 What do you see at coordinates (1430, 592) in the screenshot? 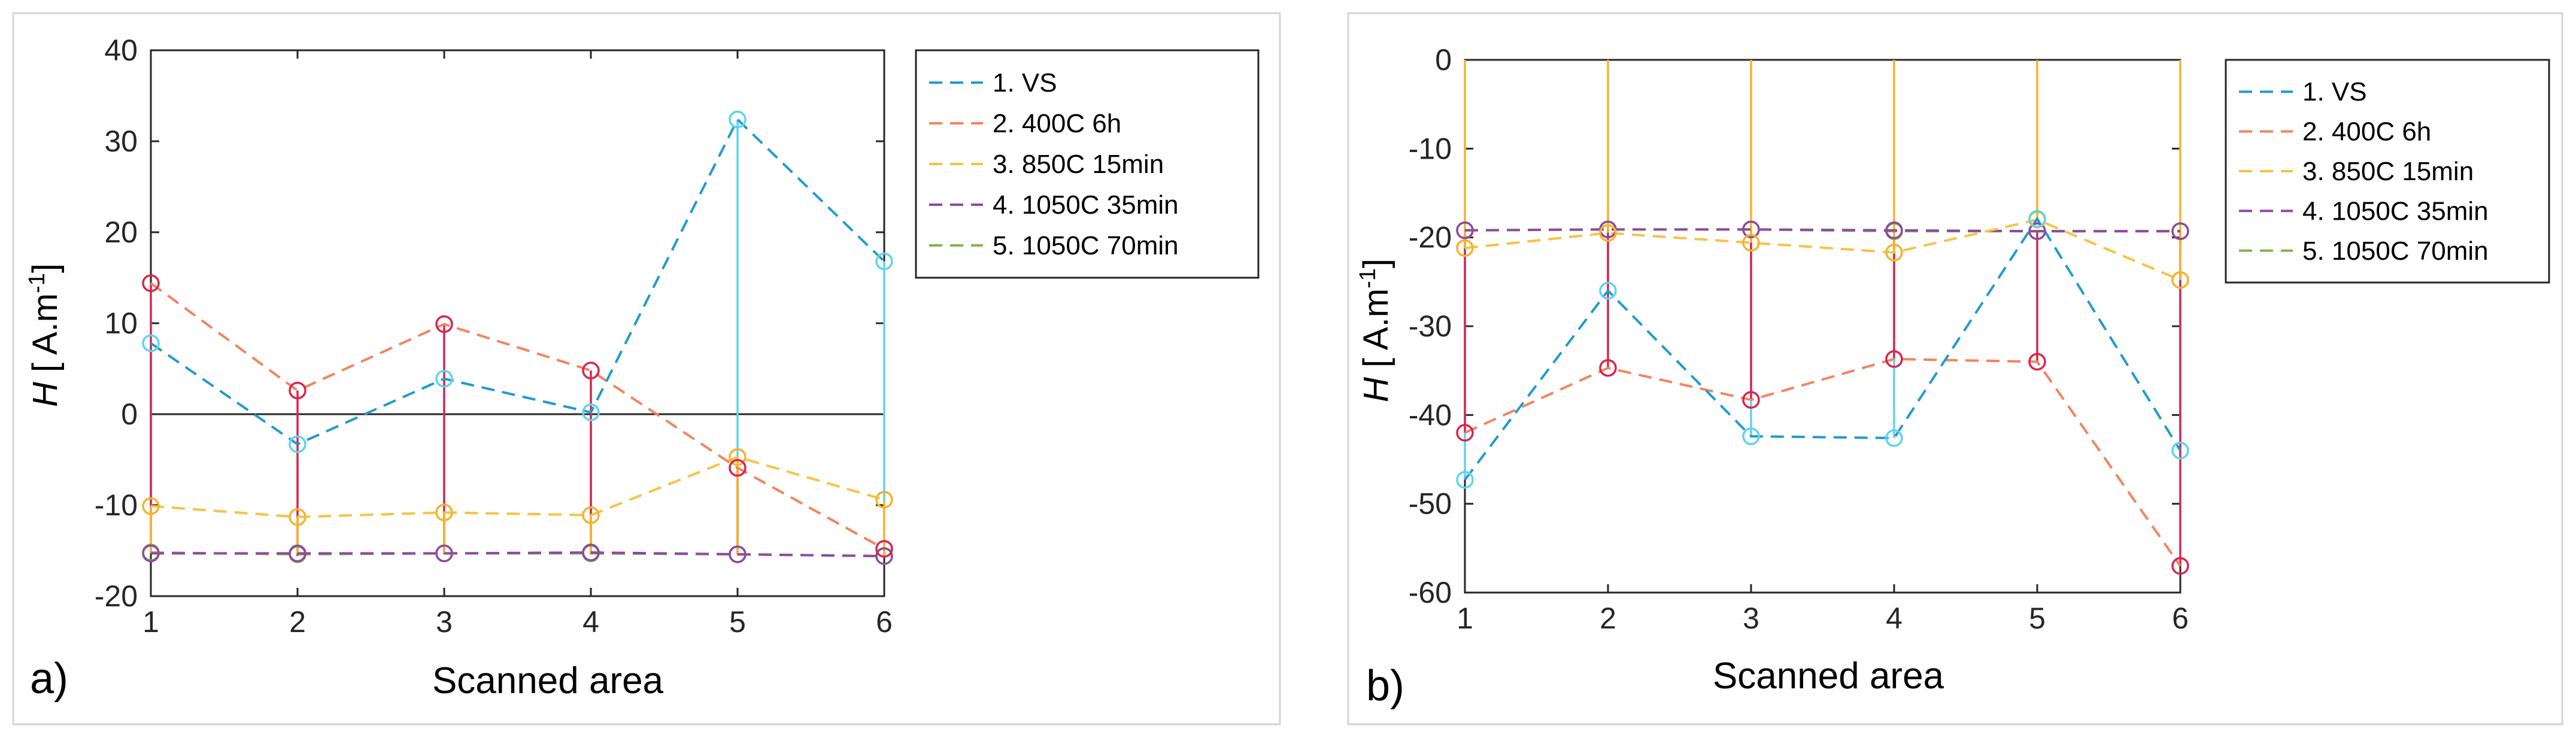
I see `y-tick-label: -60` at bounding box center [1430, 592].